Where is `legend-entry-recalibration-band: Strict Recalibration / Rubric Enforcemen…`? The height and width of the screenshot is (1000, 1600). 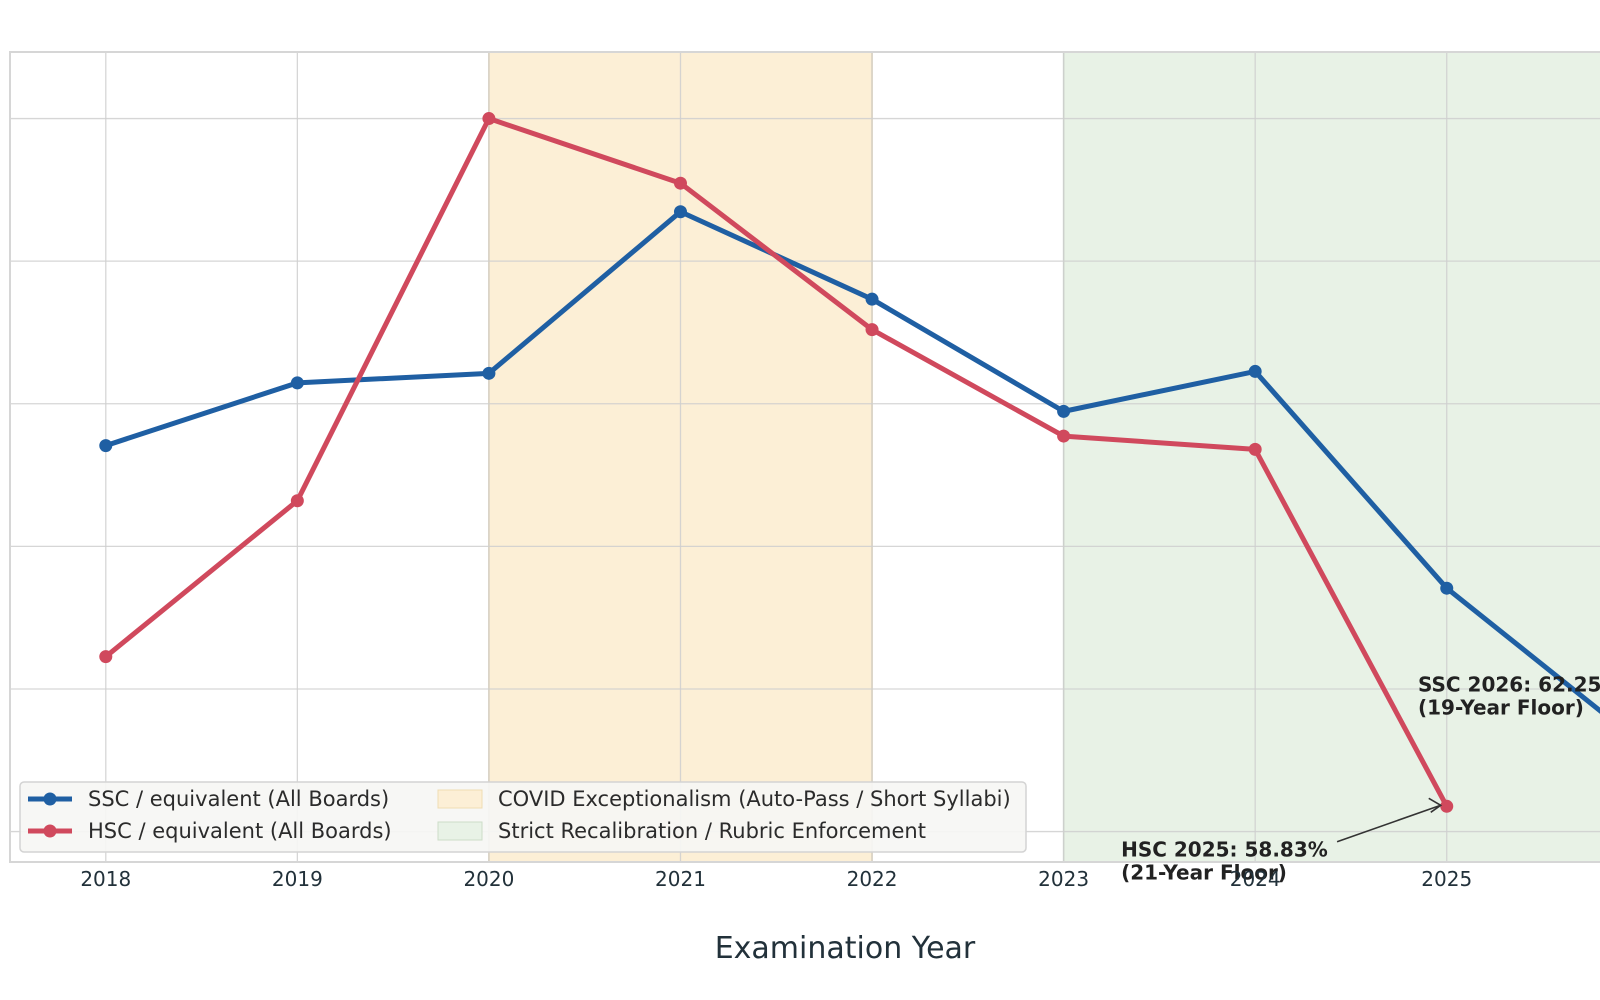
legend-entry-recalibration-band: Strict Recalibration / Rubric Enforcemen… is located at coordinates (681, 831).